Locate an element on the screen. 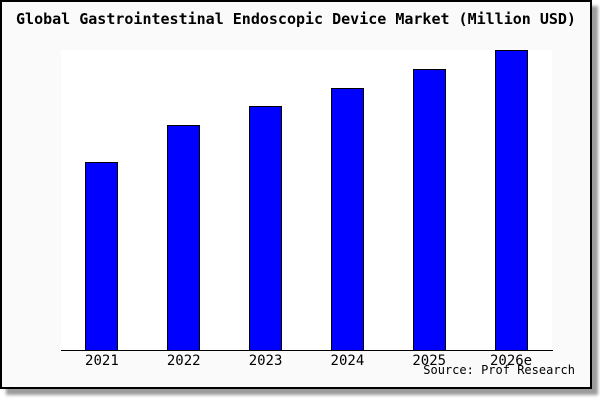  bar-slot-2022 is located at coordinates (184, 200).